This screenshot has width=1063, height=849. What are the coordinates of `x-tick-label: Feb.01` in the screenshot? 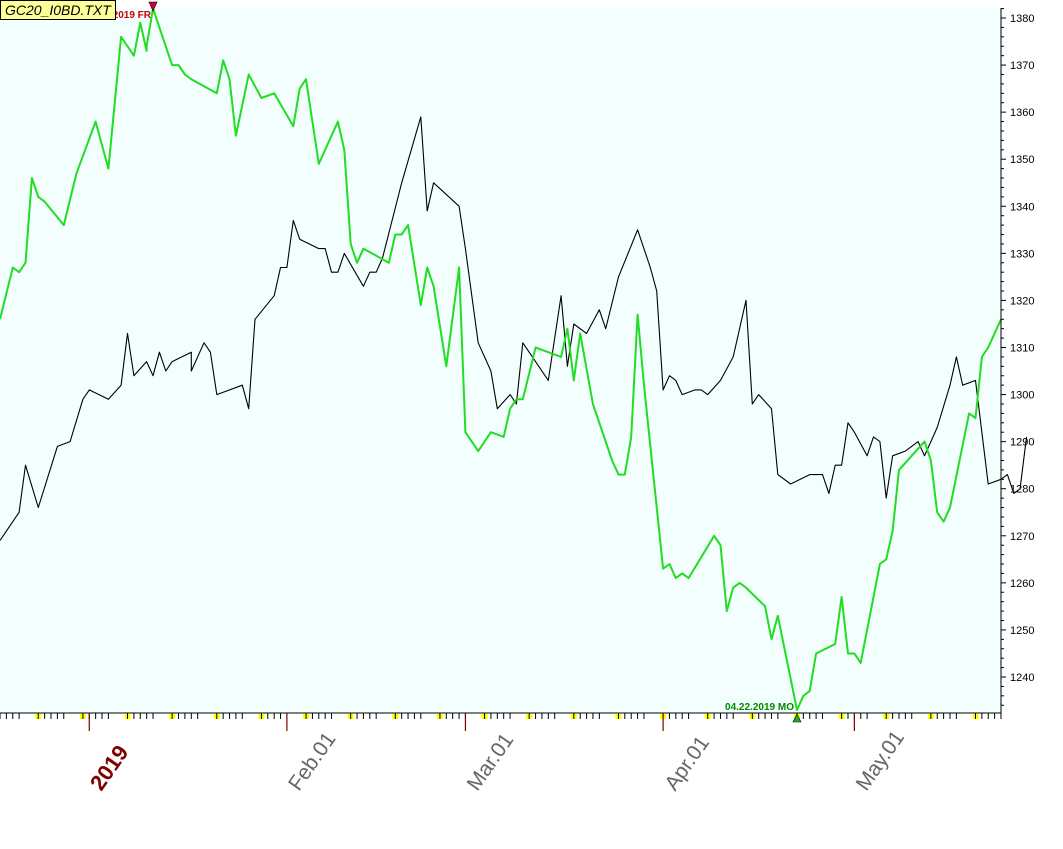 It's located at (312, 761).